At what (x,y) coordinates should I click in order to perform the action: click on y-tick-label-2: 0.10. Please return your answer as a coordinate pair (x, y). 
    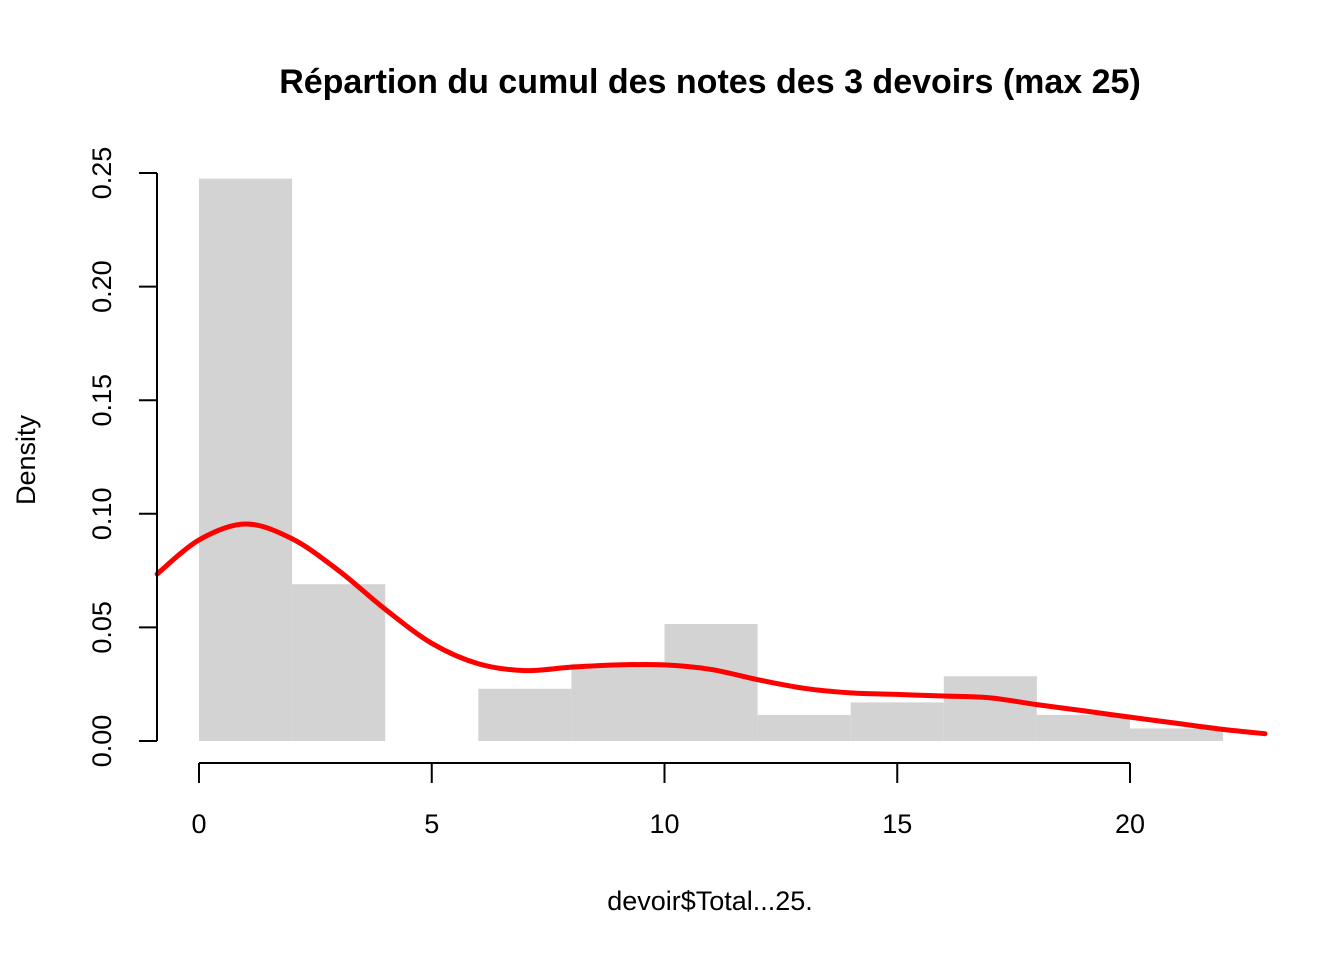
    Looking at the image, I should click on (102, 514).